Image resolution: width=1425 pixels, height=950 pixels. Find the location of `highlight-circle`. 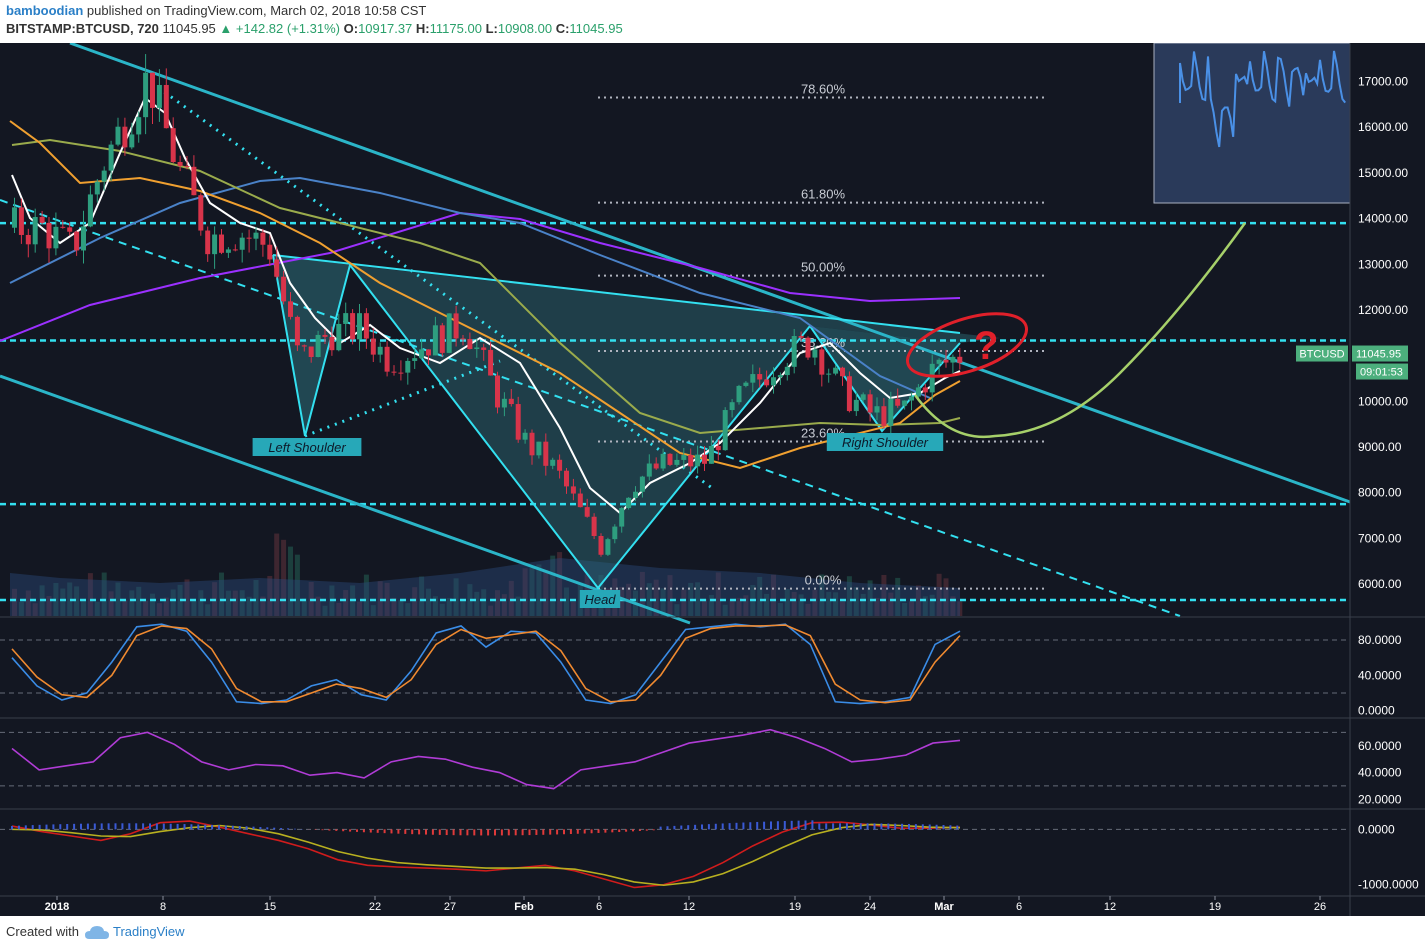

highlight-circle is located at coordinates (967, 345).